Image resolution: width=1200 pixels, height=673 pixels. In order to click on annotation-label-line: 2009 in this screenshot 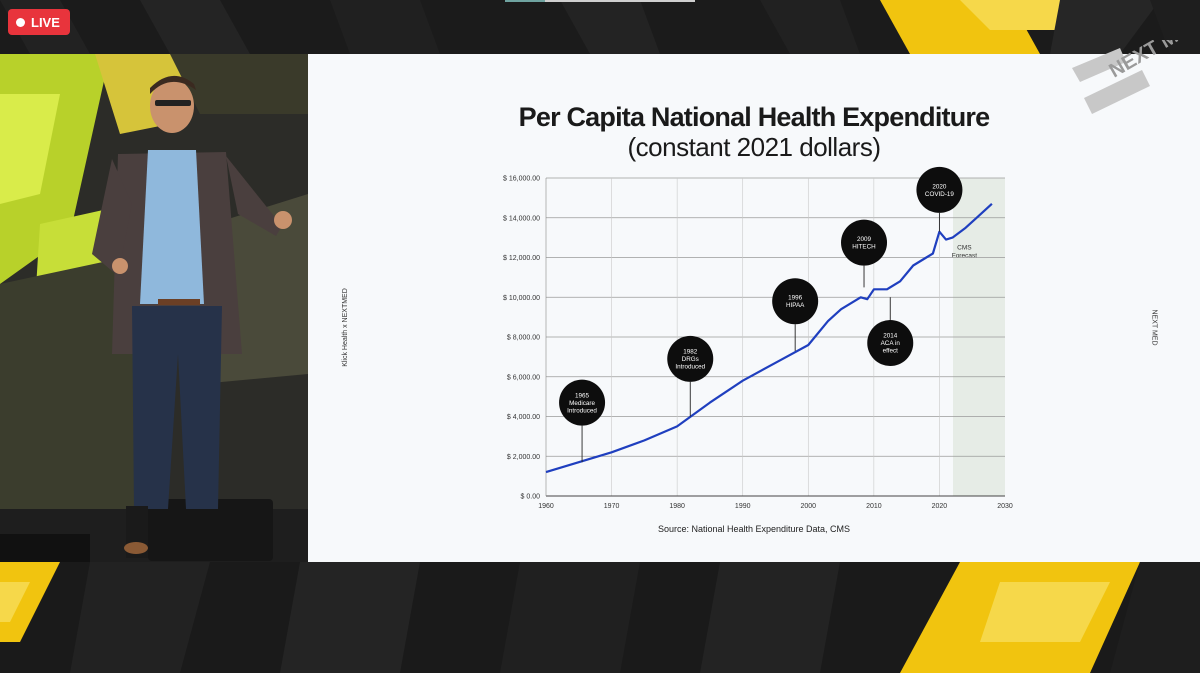, I will do `click(864, 239)`.